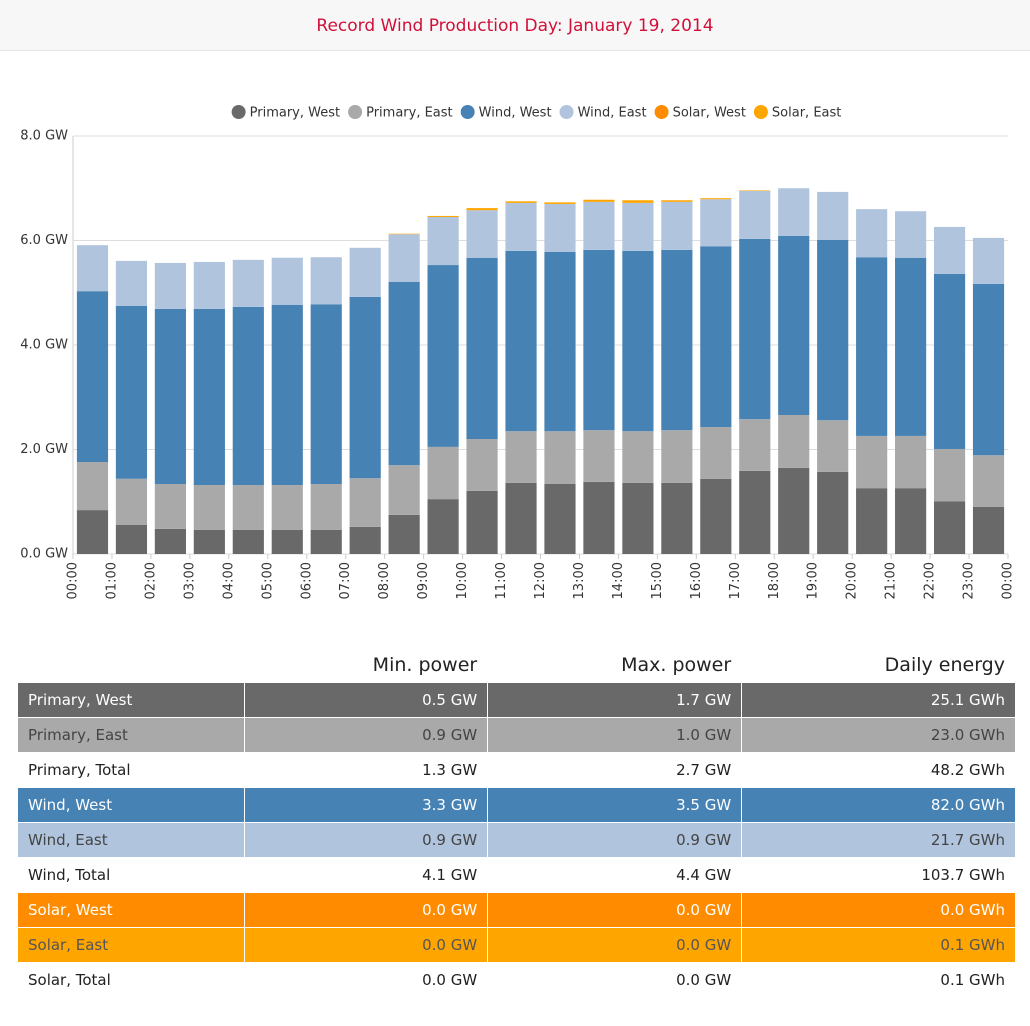 The width and height of the screenshot is (1030, 1026). Describe the element at coordinates (228, 580) in the screenshot. I see `x-tick-label: 04:00` at that location.